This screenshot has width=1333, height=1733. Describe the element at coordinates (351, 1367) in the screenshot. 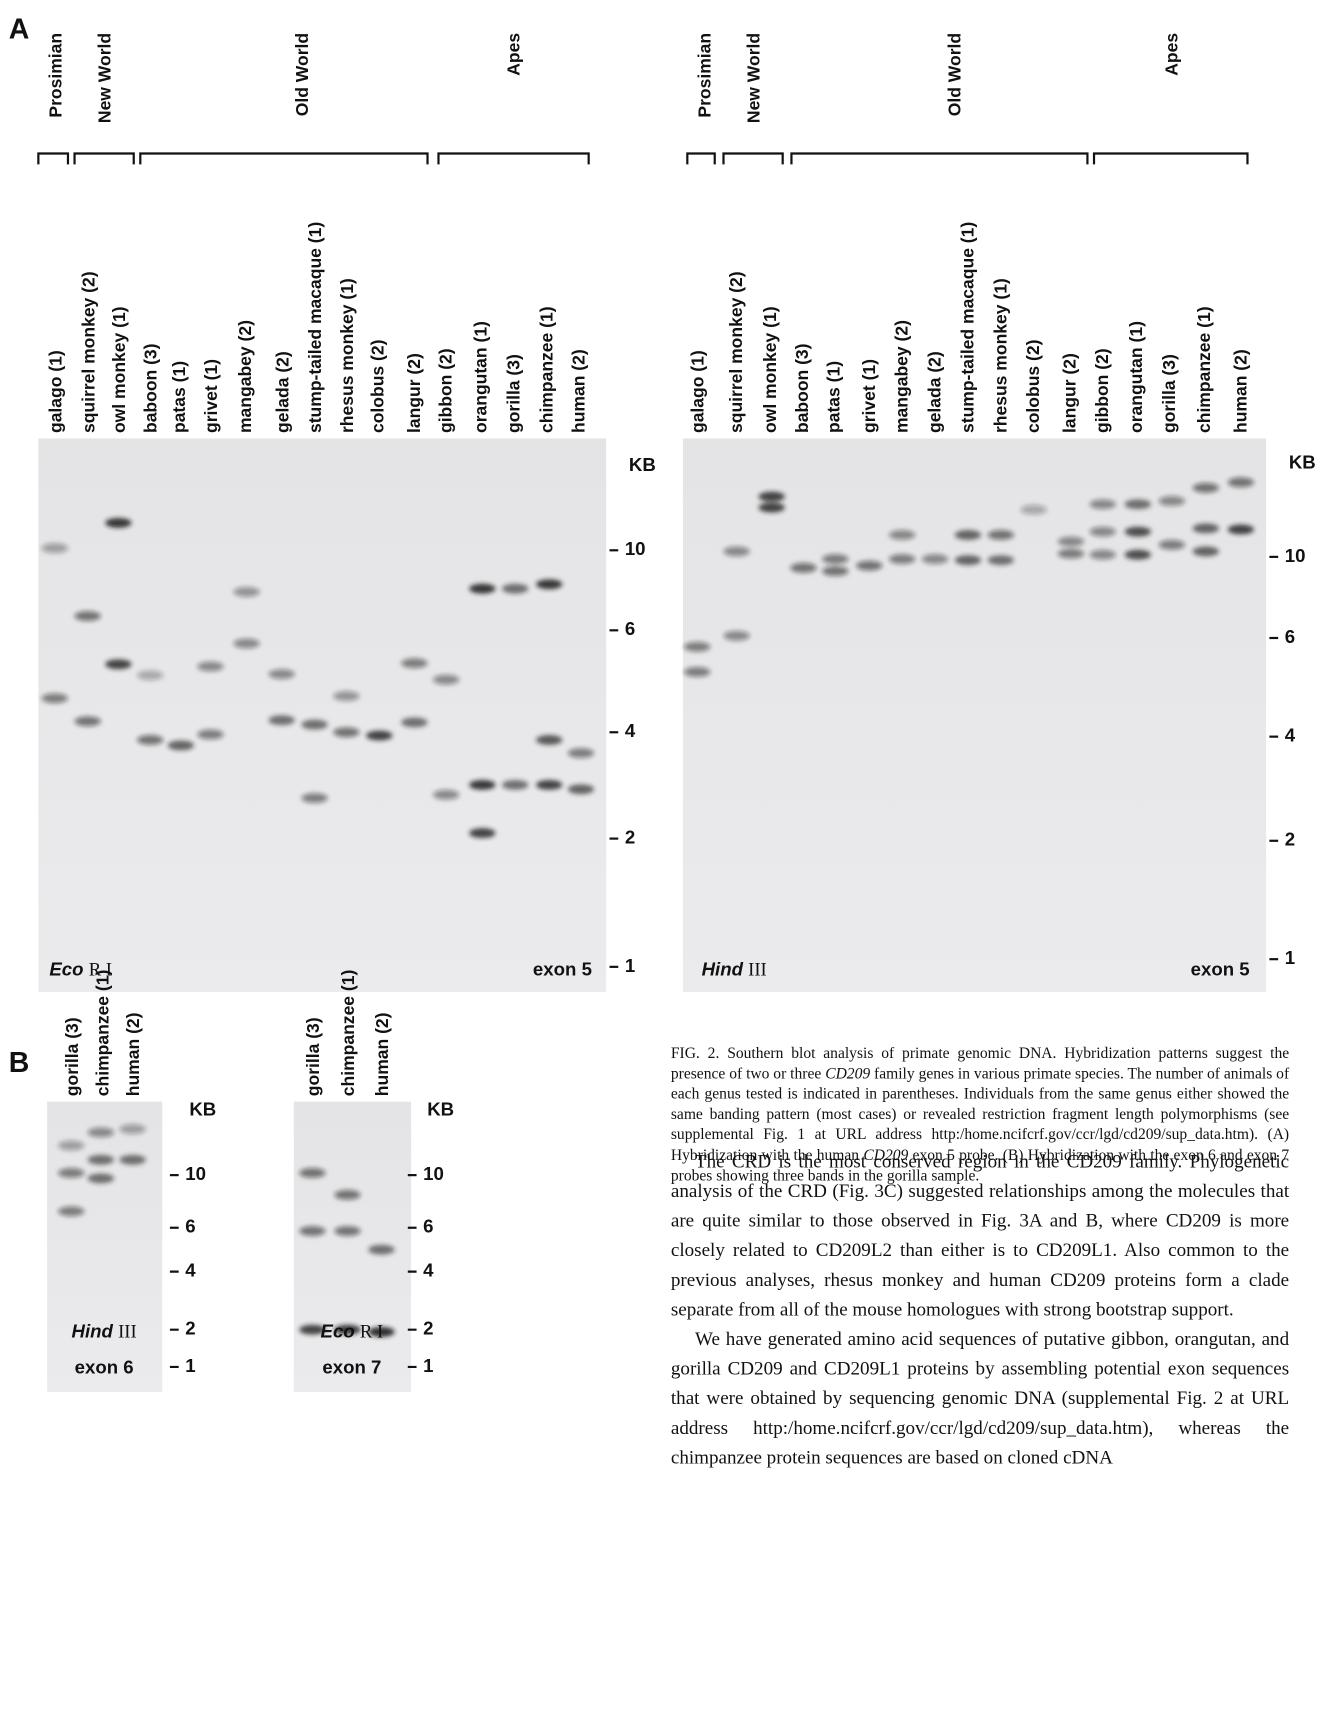

I see `probe-label: exon 7` at that location.